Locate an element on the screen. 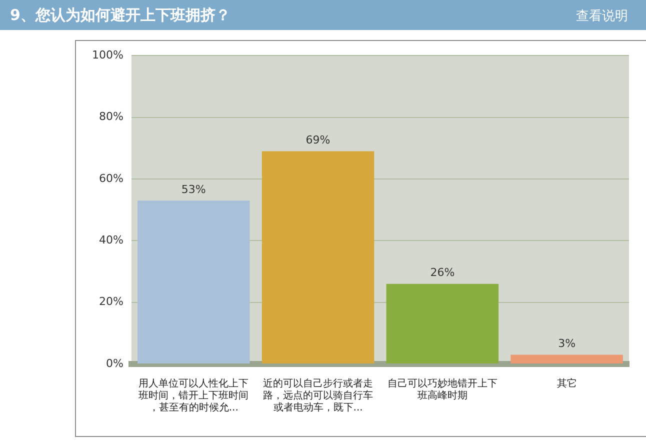 The width and height of the screenshot is (646, 441). data-label: 26% is located at coordinates (442, 273).